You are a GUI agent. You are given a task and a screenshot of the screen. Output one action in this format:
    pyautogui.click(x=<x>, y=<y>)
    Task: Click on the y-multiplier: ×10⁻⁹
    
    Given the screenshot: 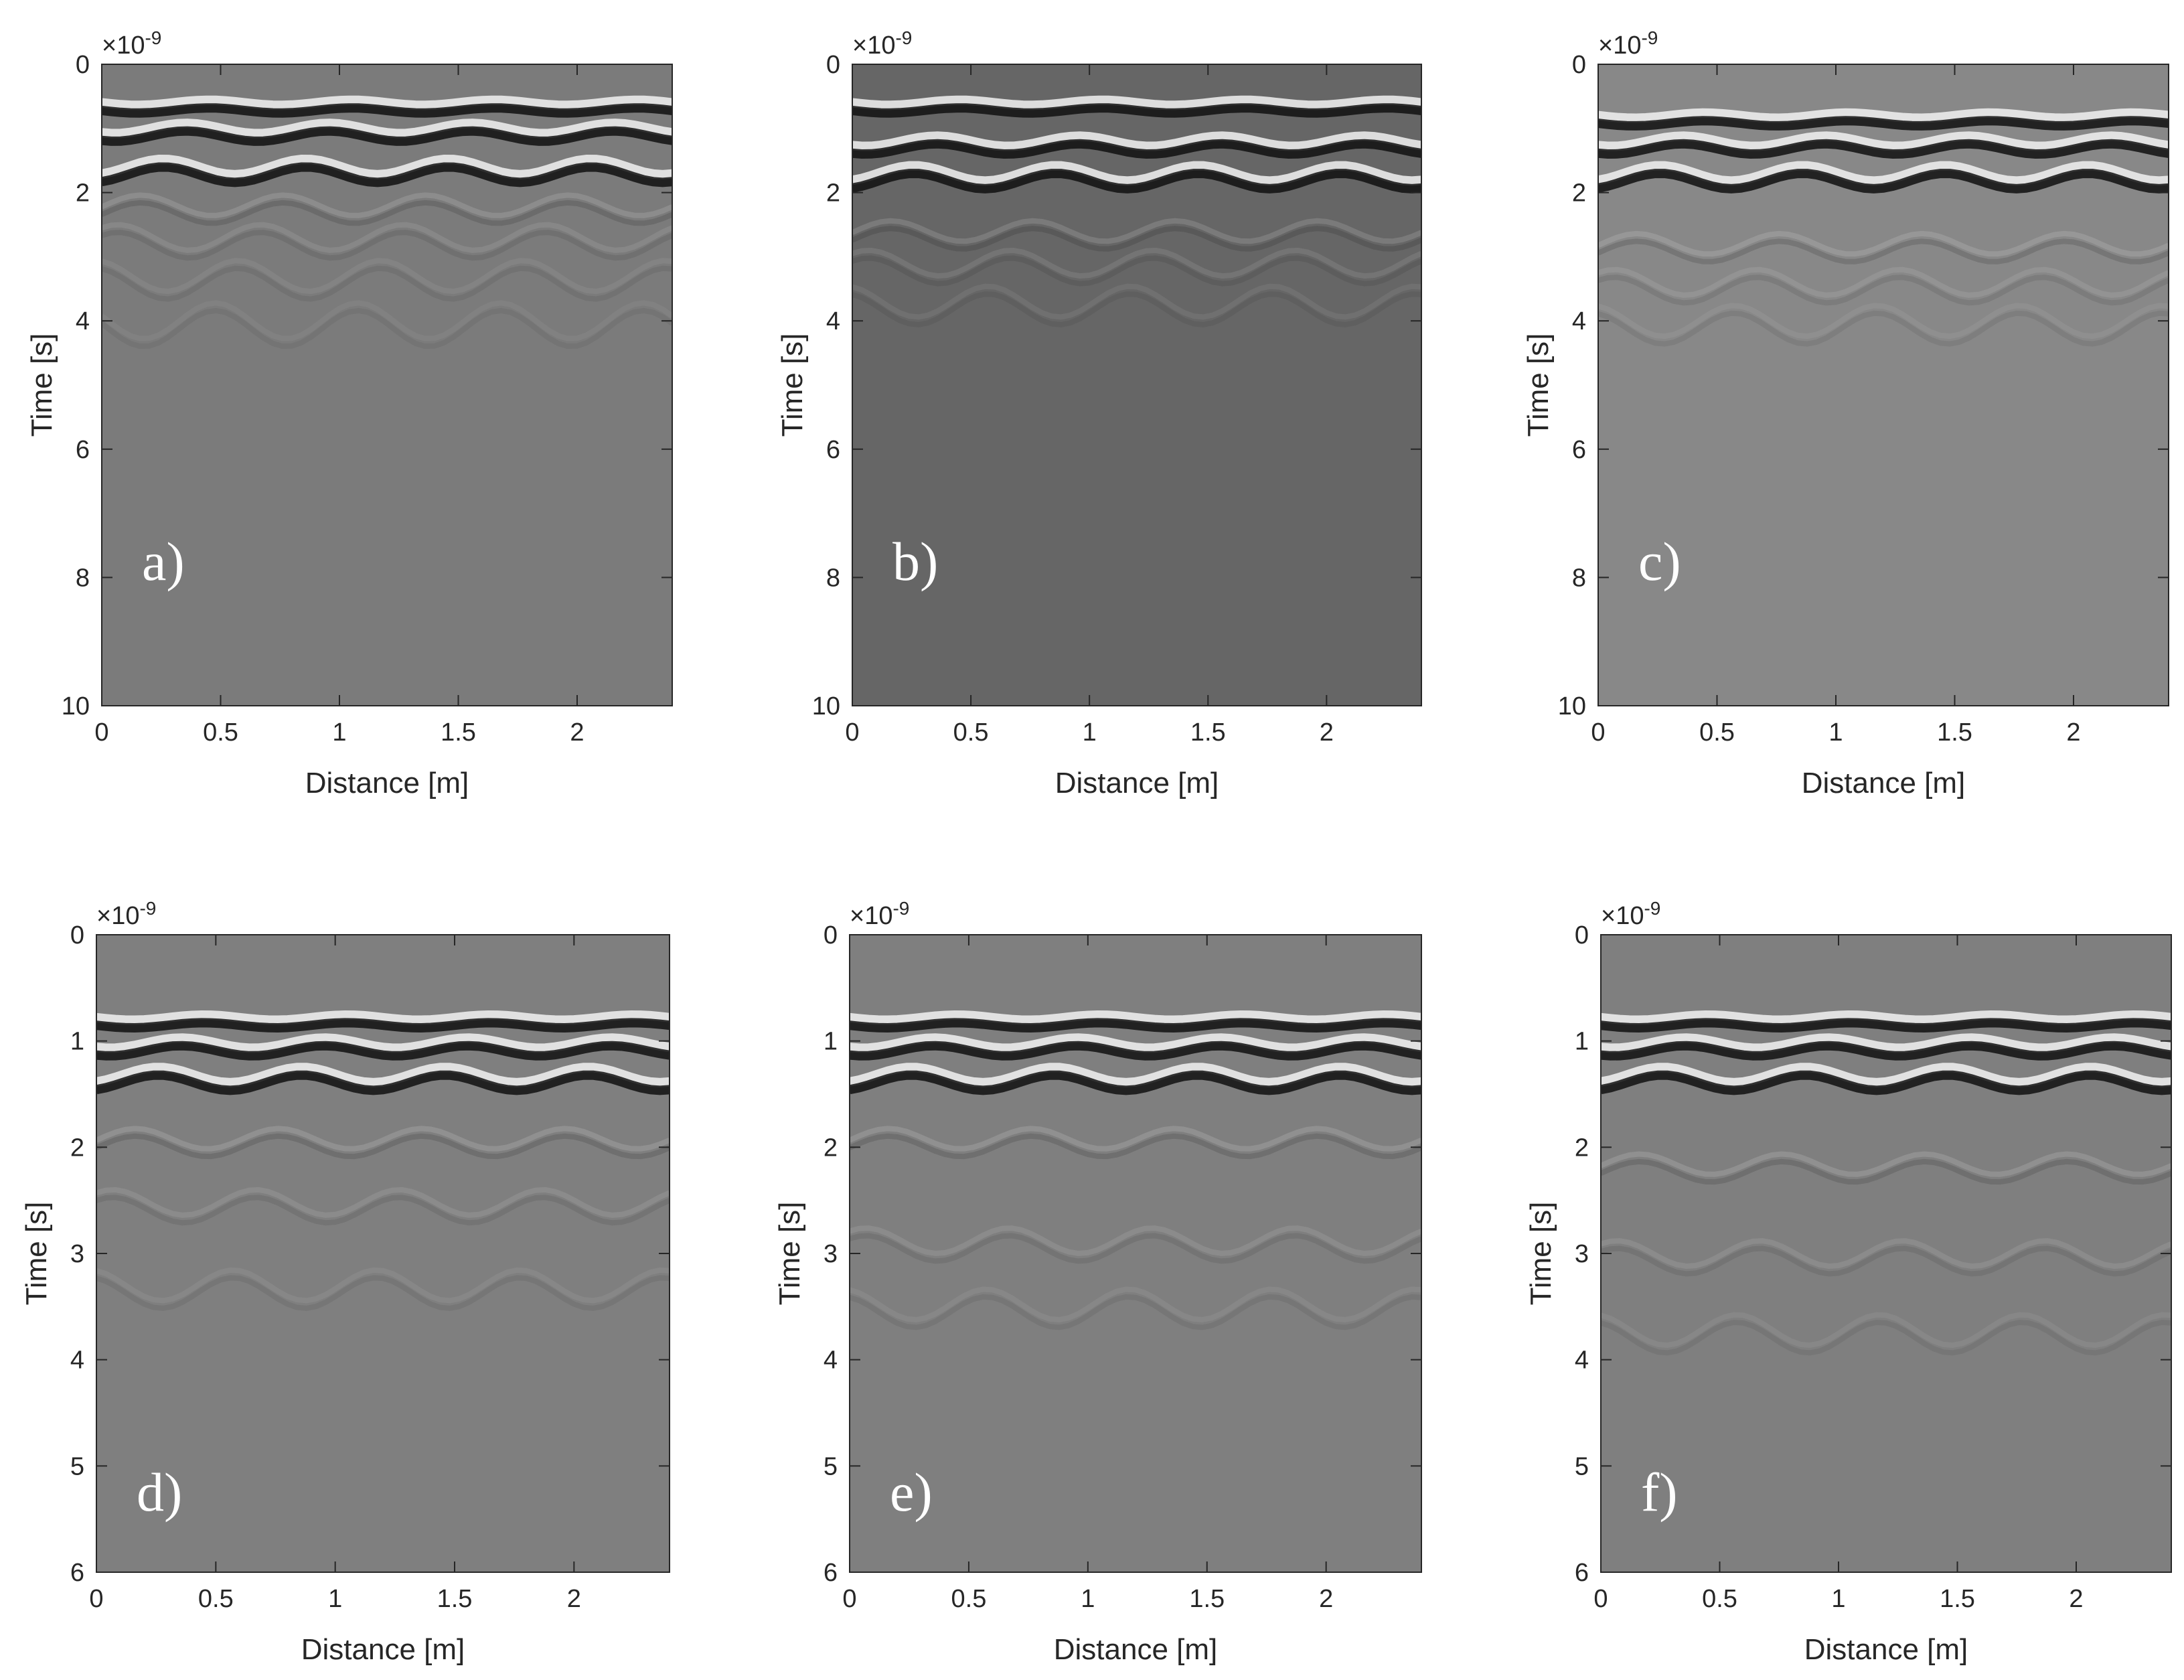 What is the action you would take?
    pyautogui.click(x=882, y=43)
    